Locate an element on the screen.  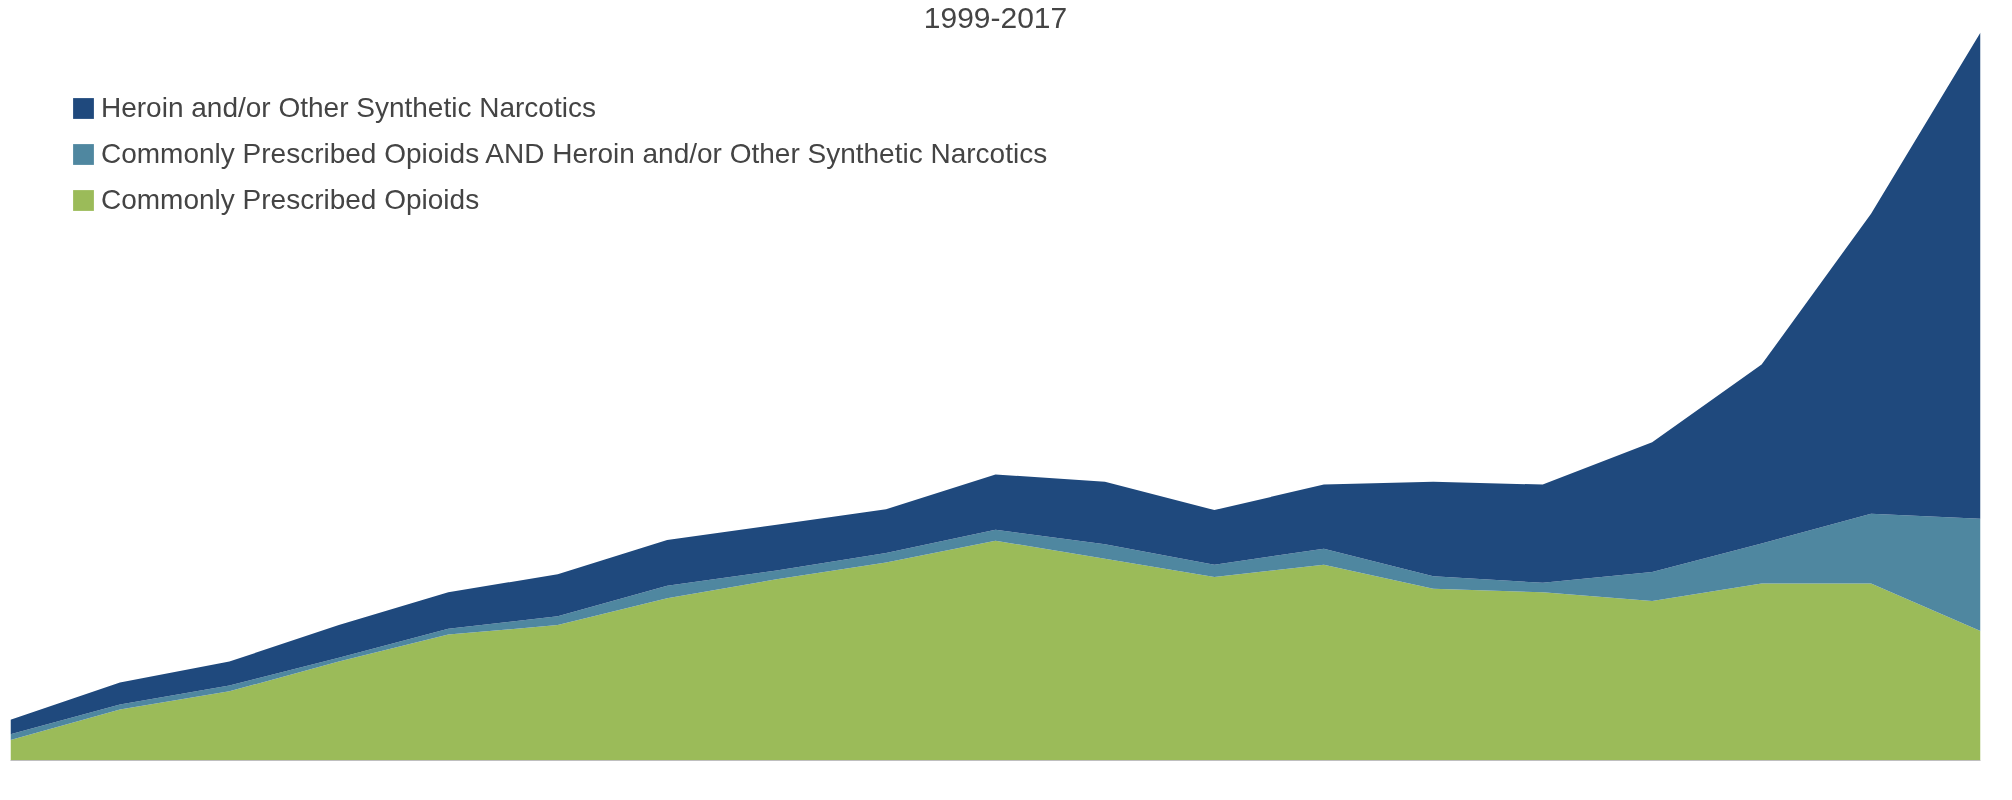
legend-label: Commonly Prescribed Opioids AND Heroin and/or Other Synthetic Narcotics is located at coordinates (574, 154).